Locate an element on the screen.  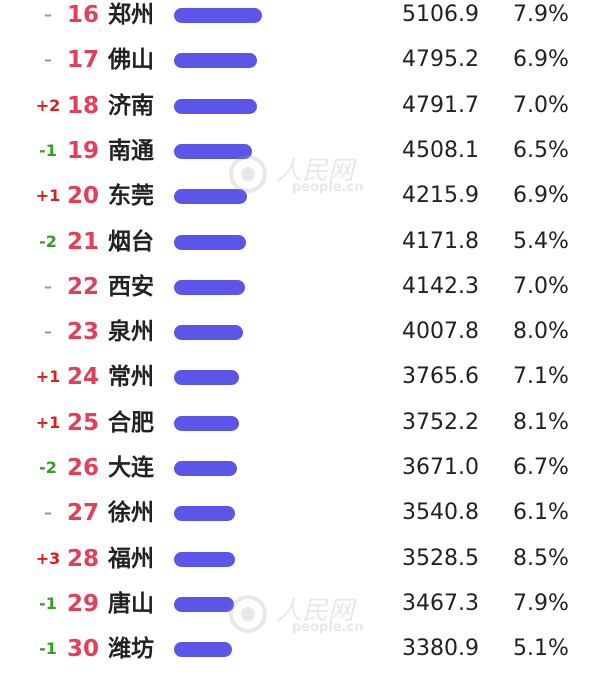
watermark: 人民网 people.cn is located at coordinates (308, 175).